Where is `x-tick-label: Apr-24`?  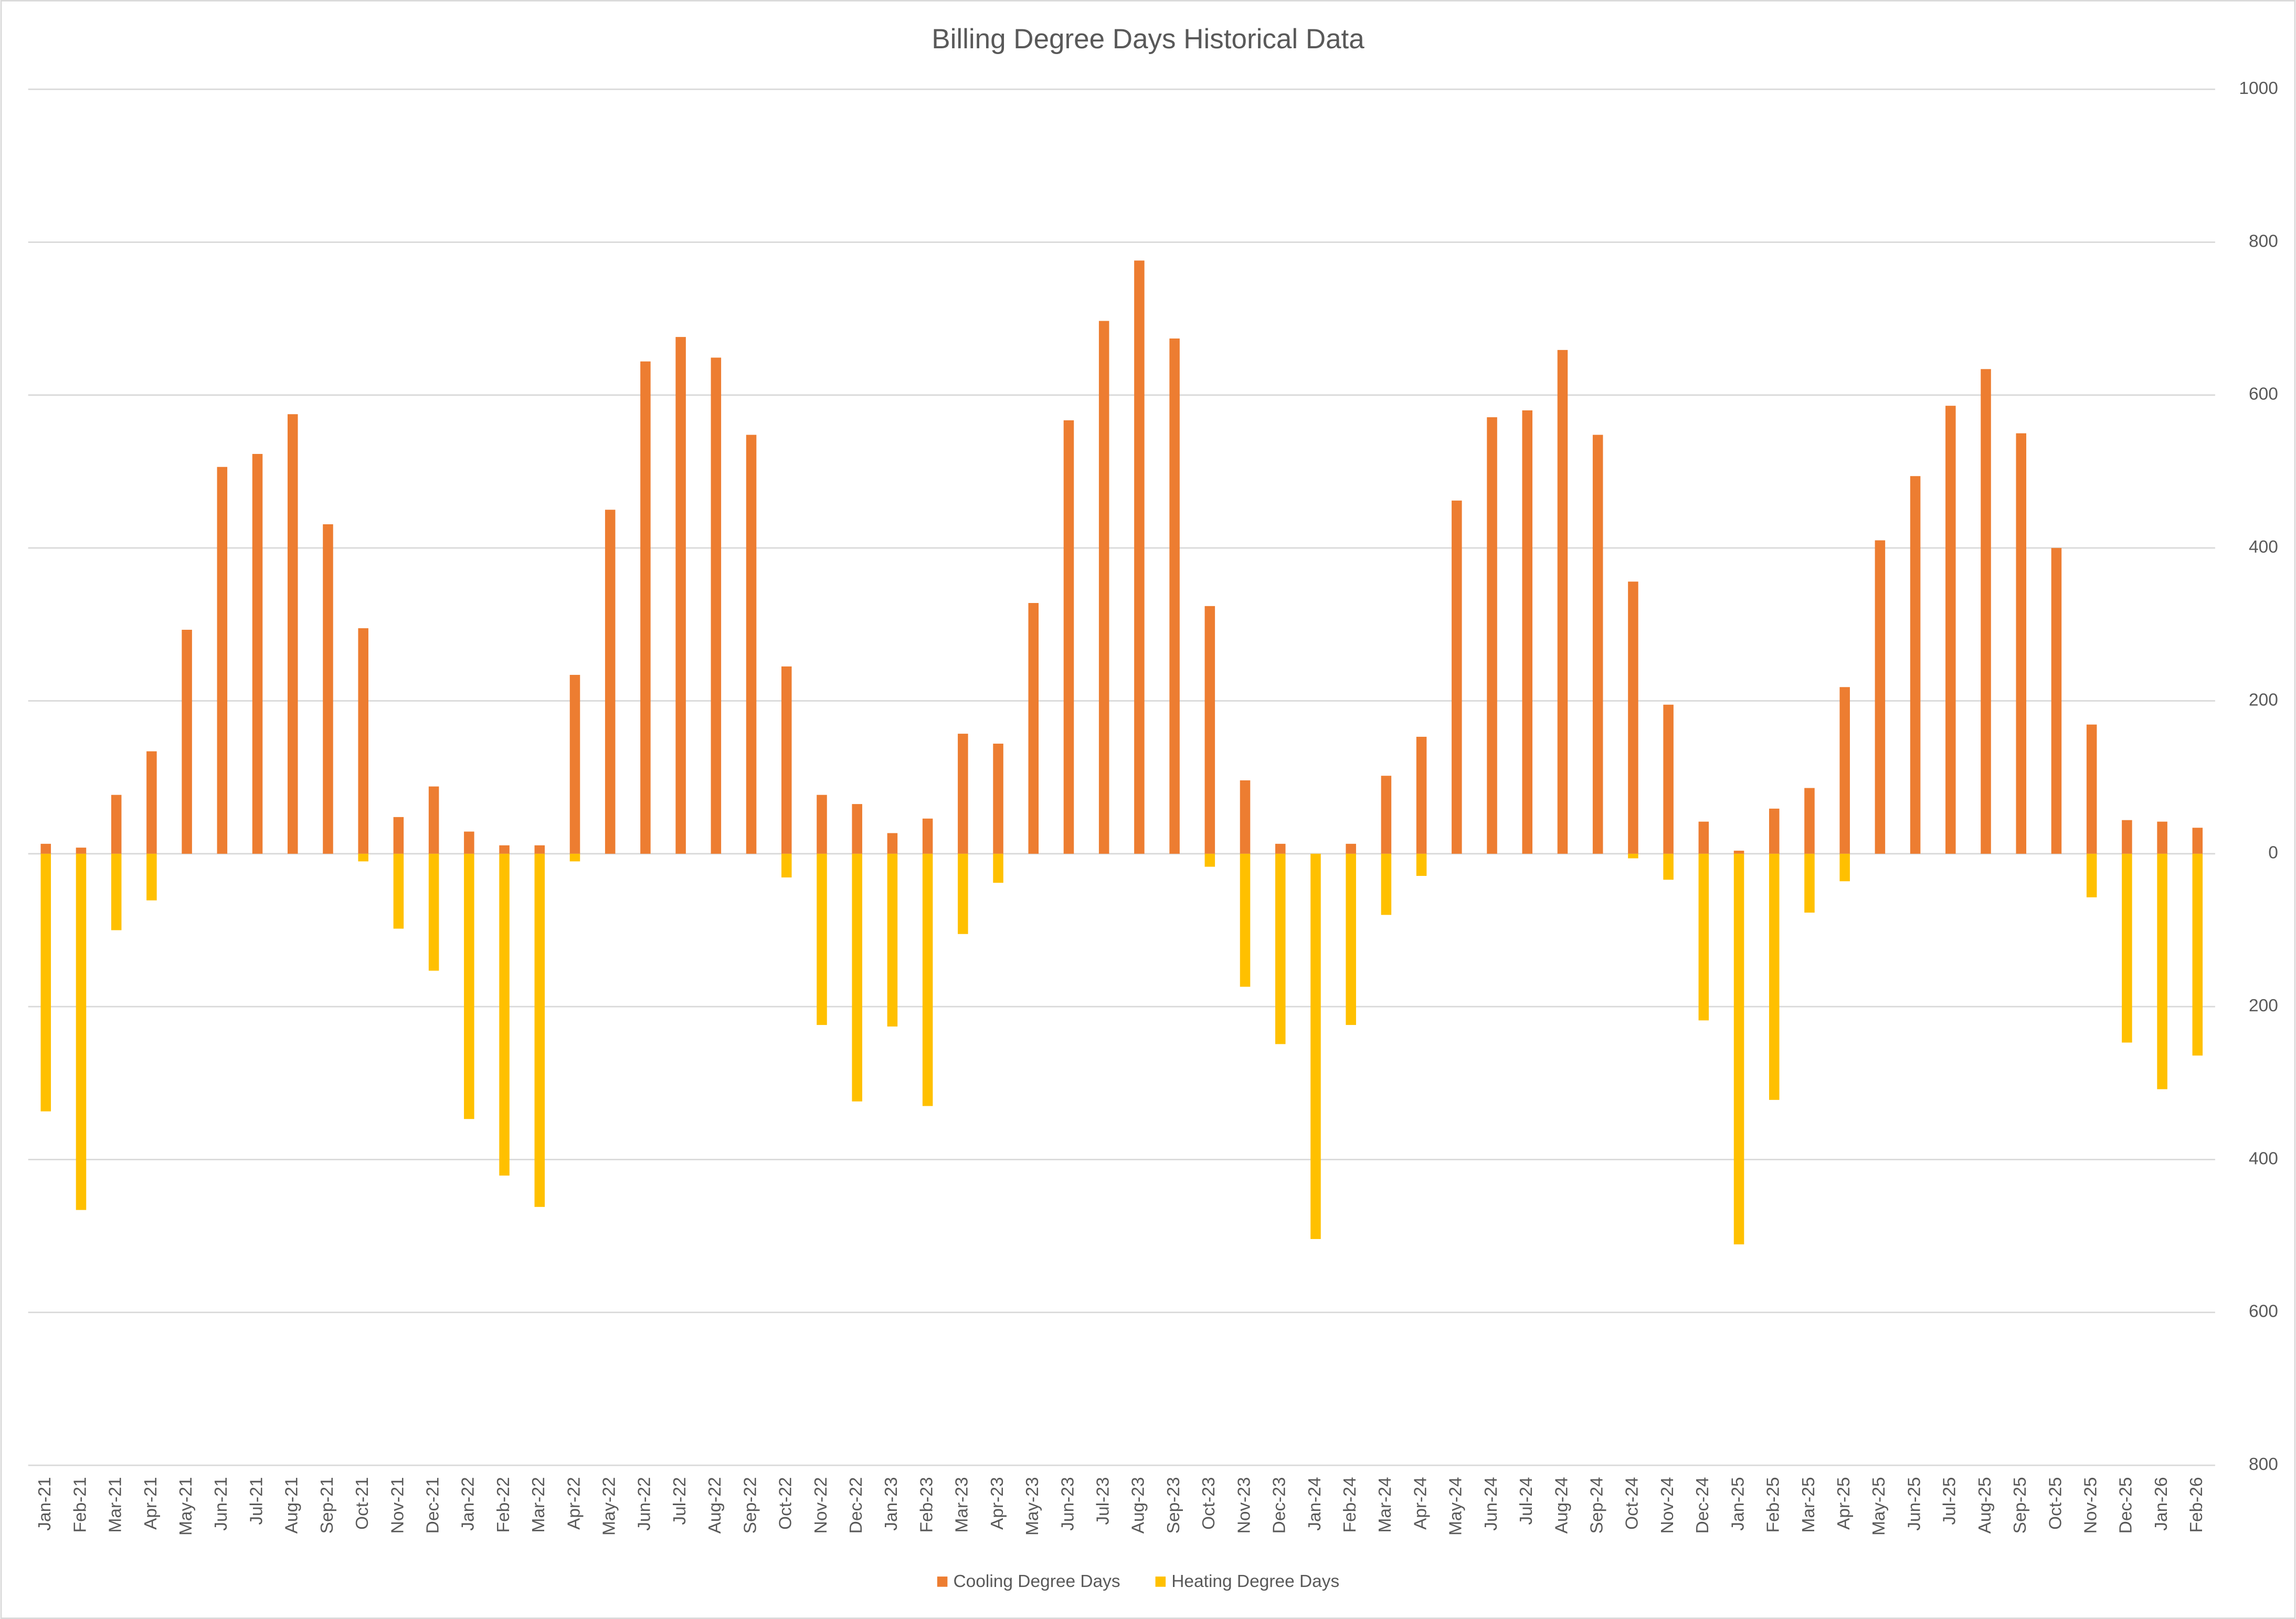
x-tick-label: Apr-24 is located at coordinates (1420, 1503).